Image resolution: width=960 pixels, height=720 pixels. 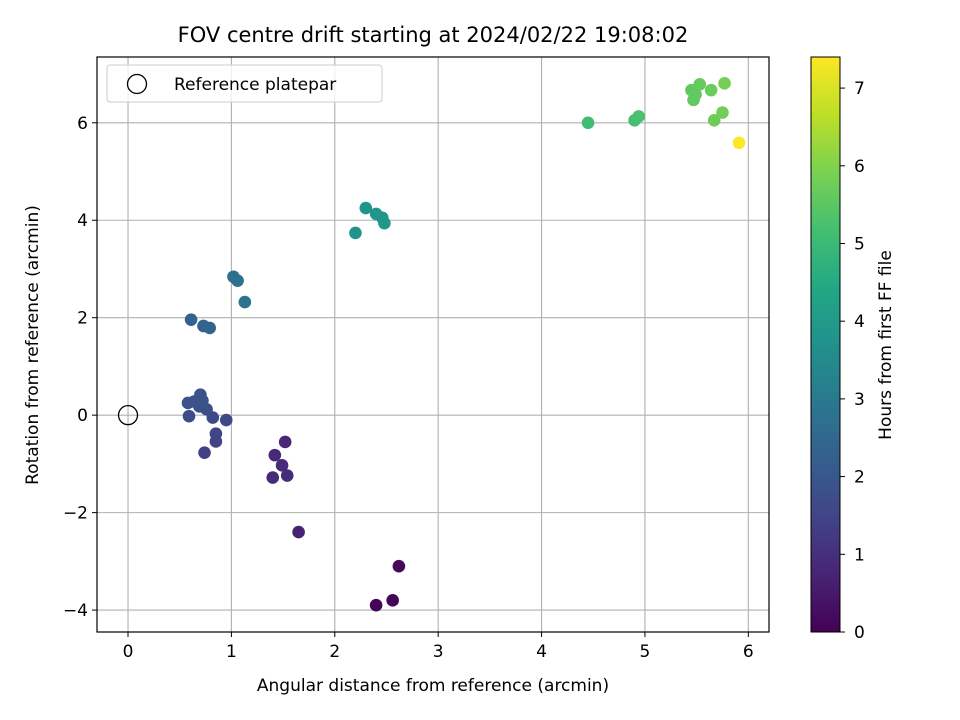 I want to click on y-tick-label-4: 4, so click(x=82, y=221).